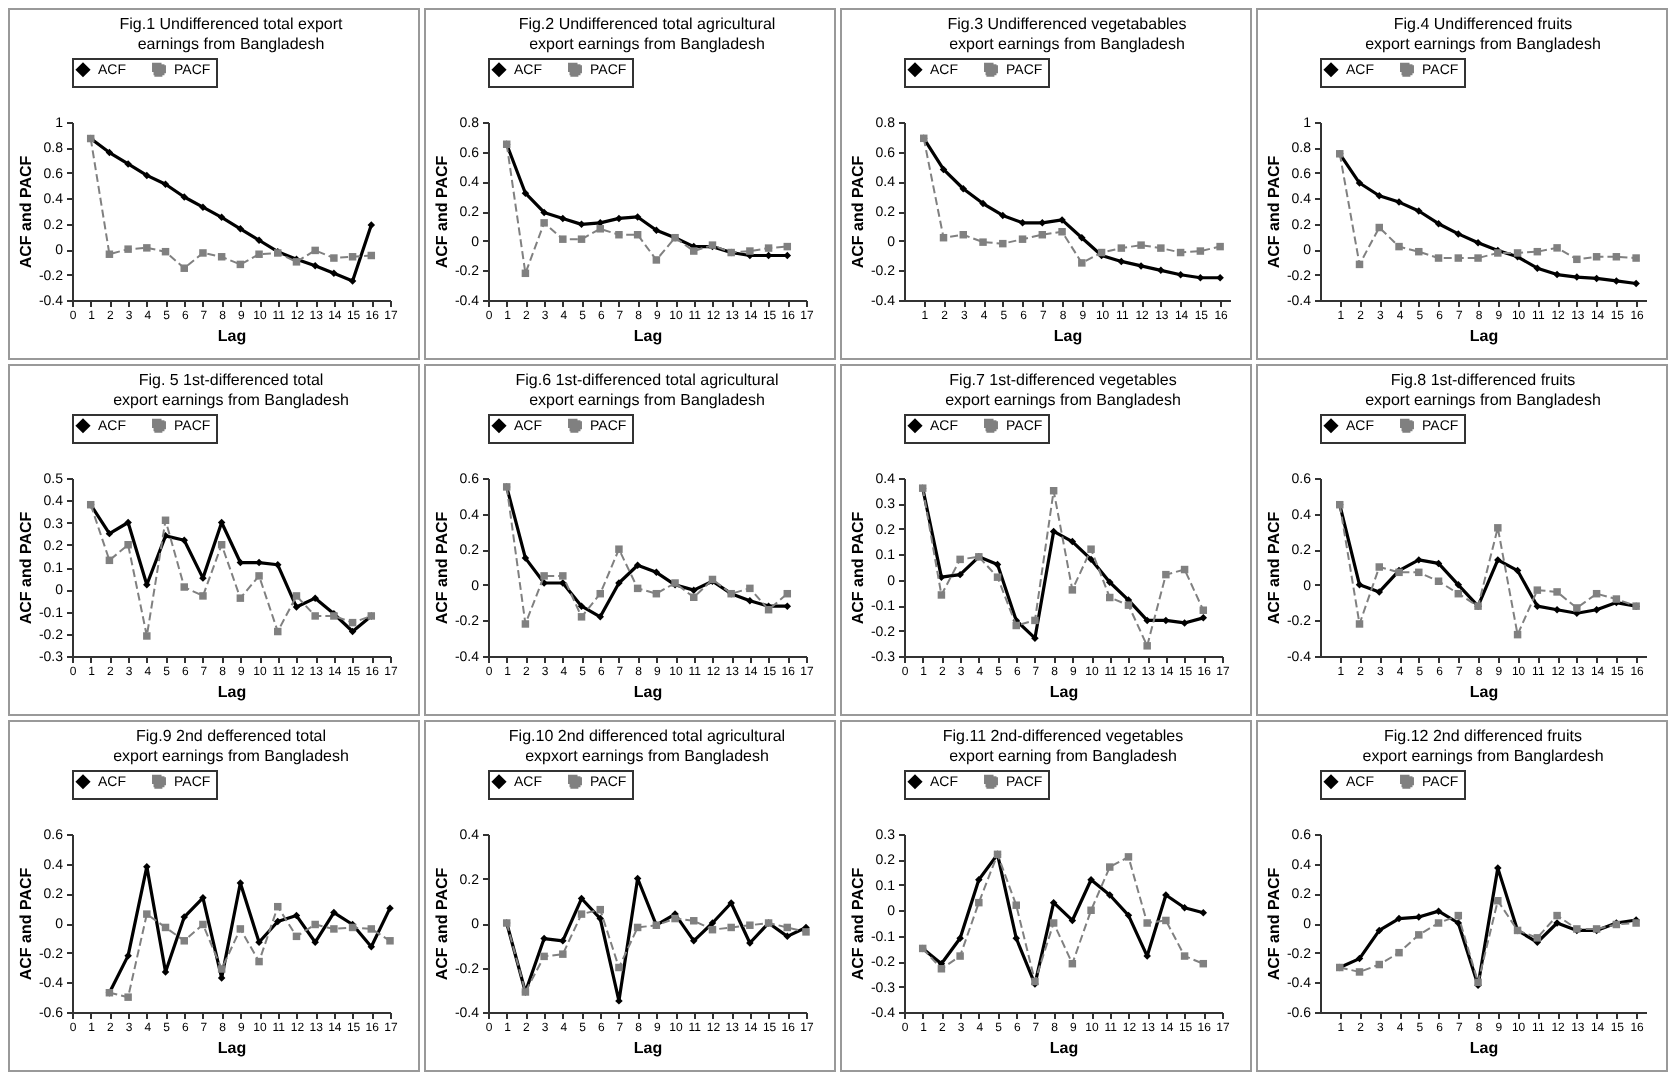 Image resolution: width=1668 pixels, height=1074 pixels. What do you see at coordinates (1067, 34) in the screenshot?
I see `chart-title: Fig.3 Undifferenced vegetabables export earnings from Bangladesh` at bounding box center [1067, 34].